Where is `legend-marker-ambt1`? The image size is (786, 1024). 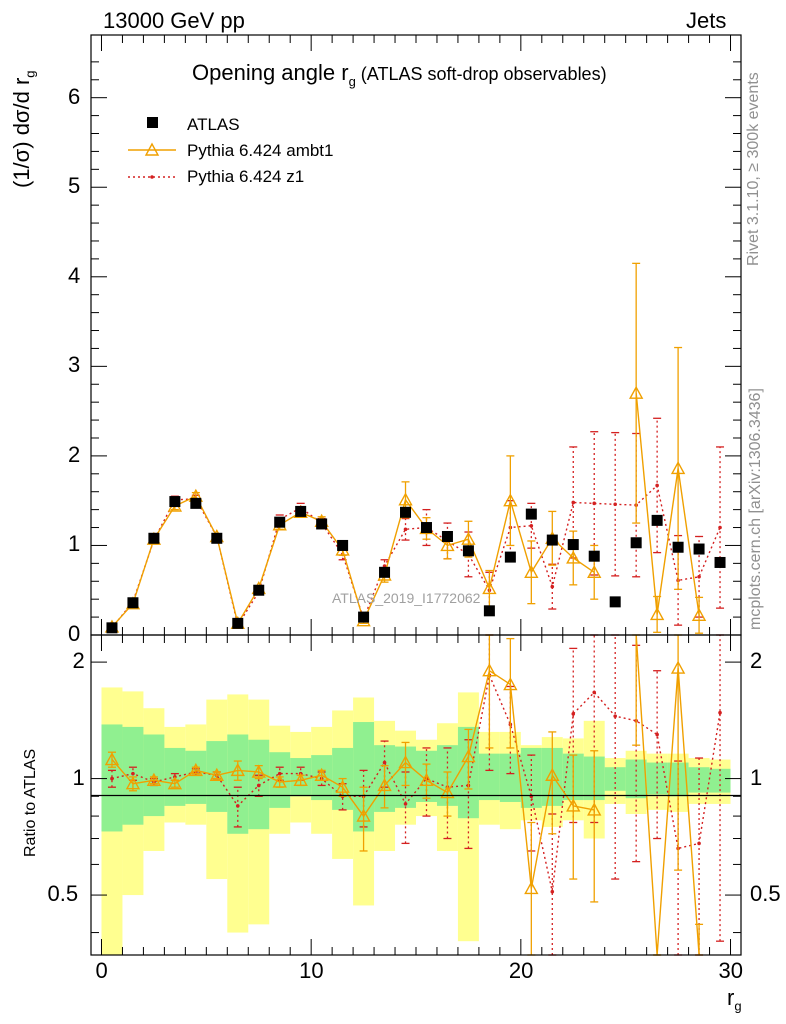
legend-marker-ambt1 is located at coordinates (152, 149).